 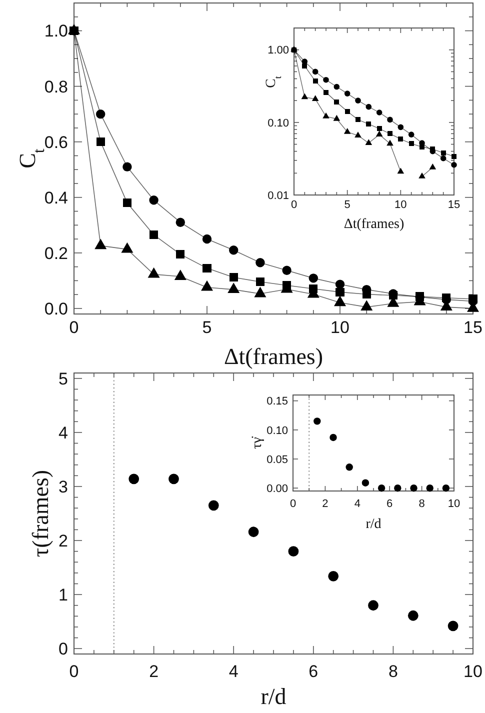 What do you see at coordinates (277, 488) in the screenshot?
I see `y-tick-label: 0.00` at bounding box center [277, 488].